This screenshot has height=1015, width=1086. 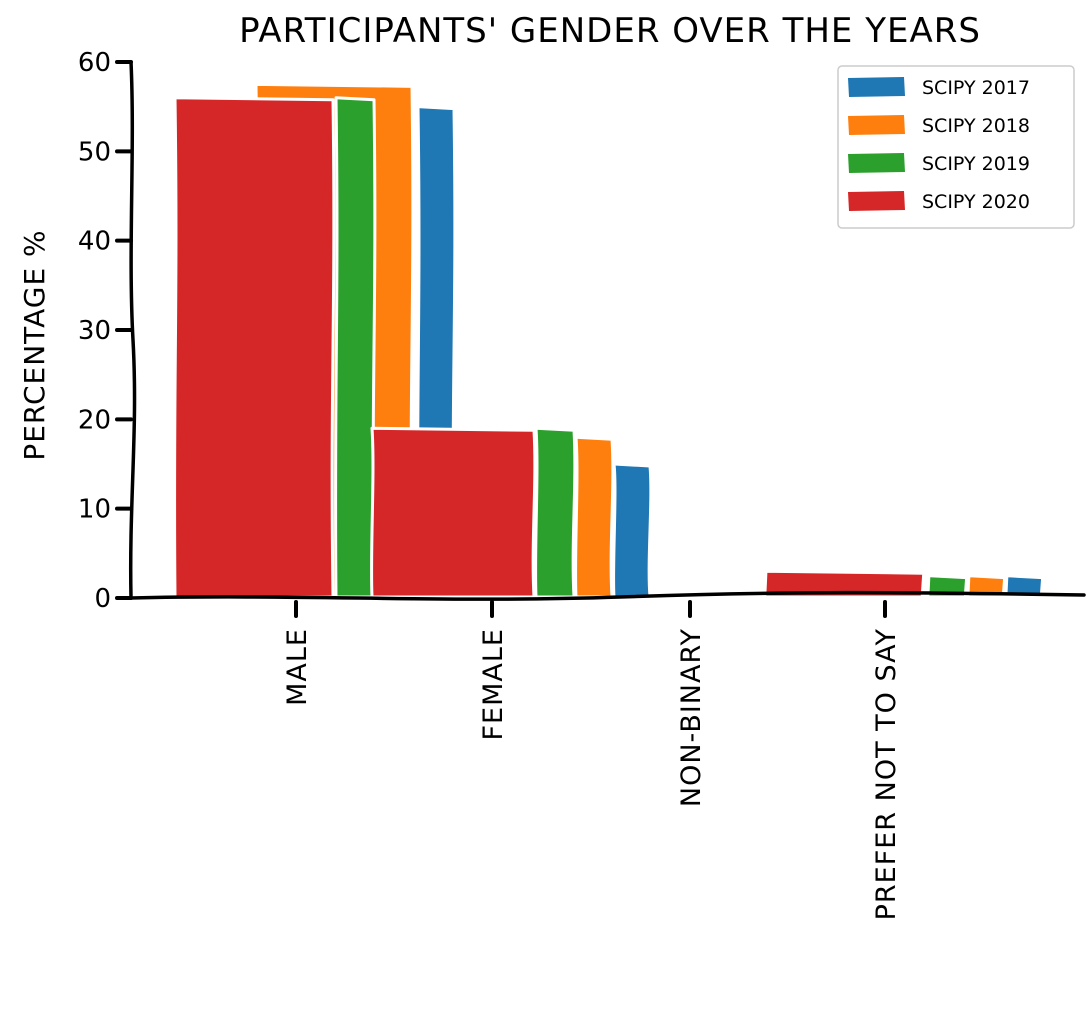 What do you see at coordinates (976, 126) in the screenshot?
I see `legend-label: SCIPY 2018` at bounding box center [976, 126].